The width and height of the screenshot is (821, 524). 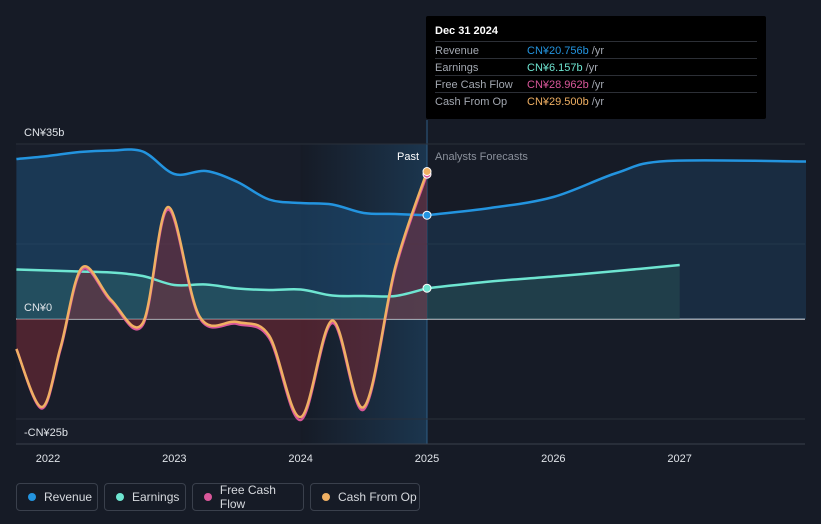 What do you see at coordinates (377, 497) in the screenshot?
I see `legend-label: Cash From Op` at bounding box center [377, 497].